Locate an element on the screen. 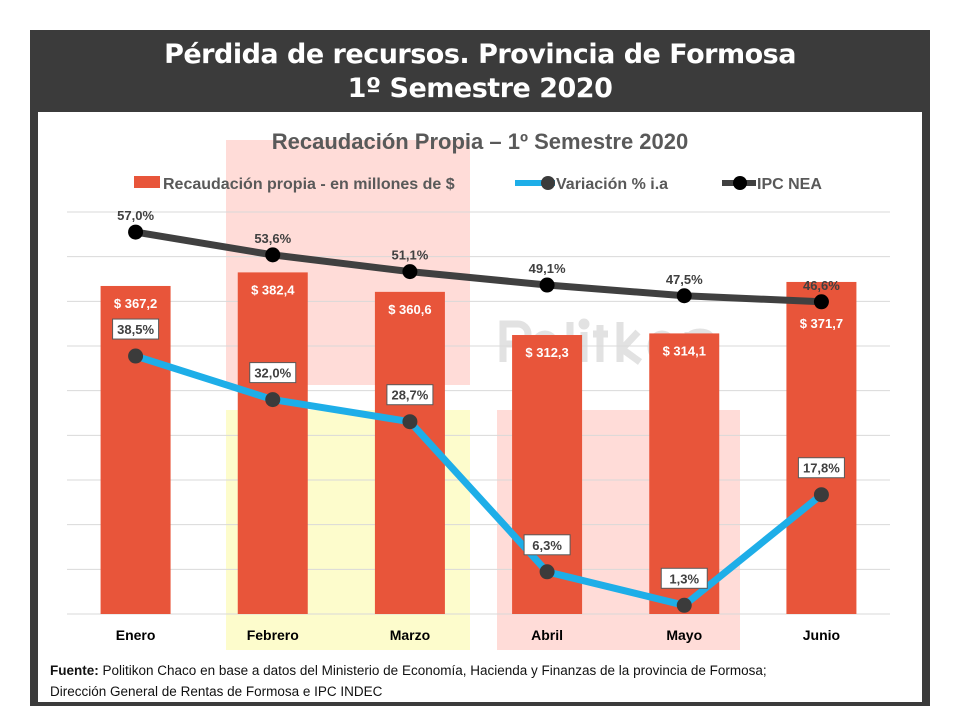 This screenshot has height=720, width=960. ipc-label: 46,6% is located at coordinates (821, 285).